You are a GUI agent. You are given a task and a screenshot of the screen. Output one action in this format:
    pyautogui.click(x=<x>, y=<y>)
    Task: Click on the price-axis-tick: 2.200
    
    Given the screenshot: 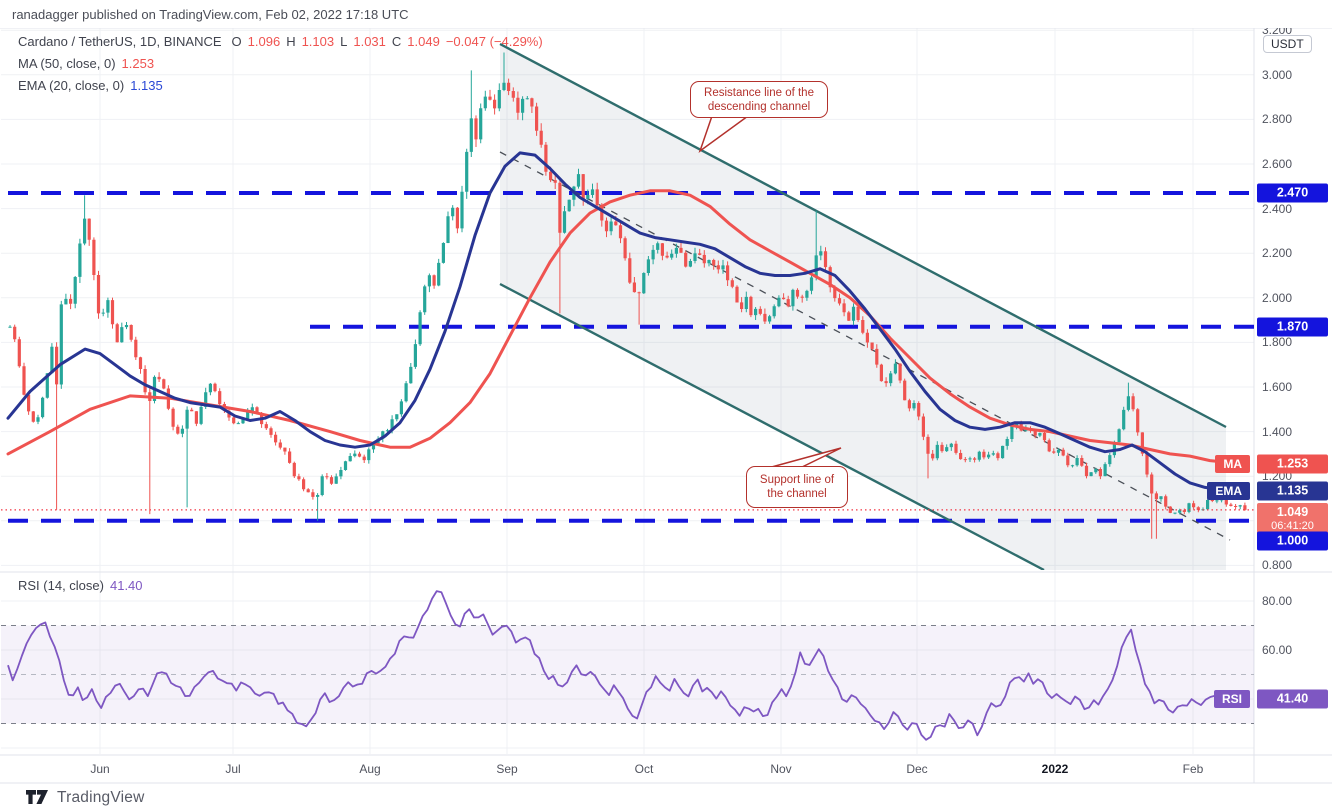 What is the action you would take?
    pyautogui.click(x=1277, y=253)
    